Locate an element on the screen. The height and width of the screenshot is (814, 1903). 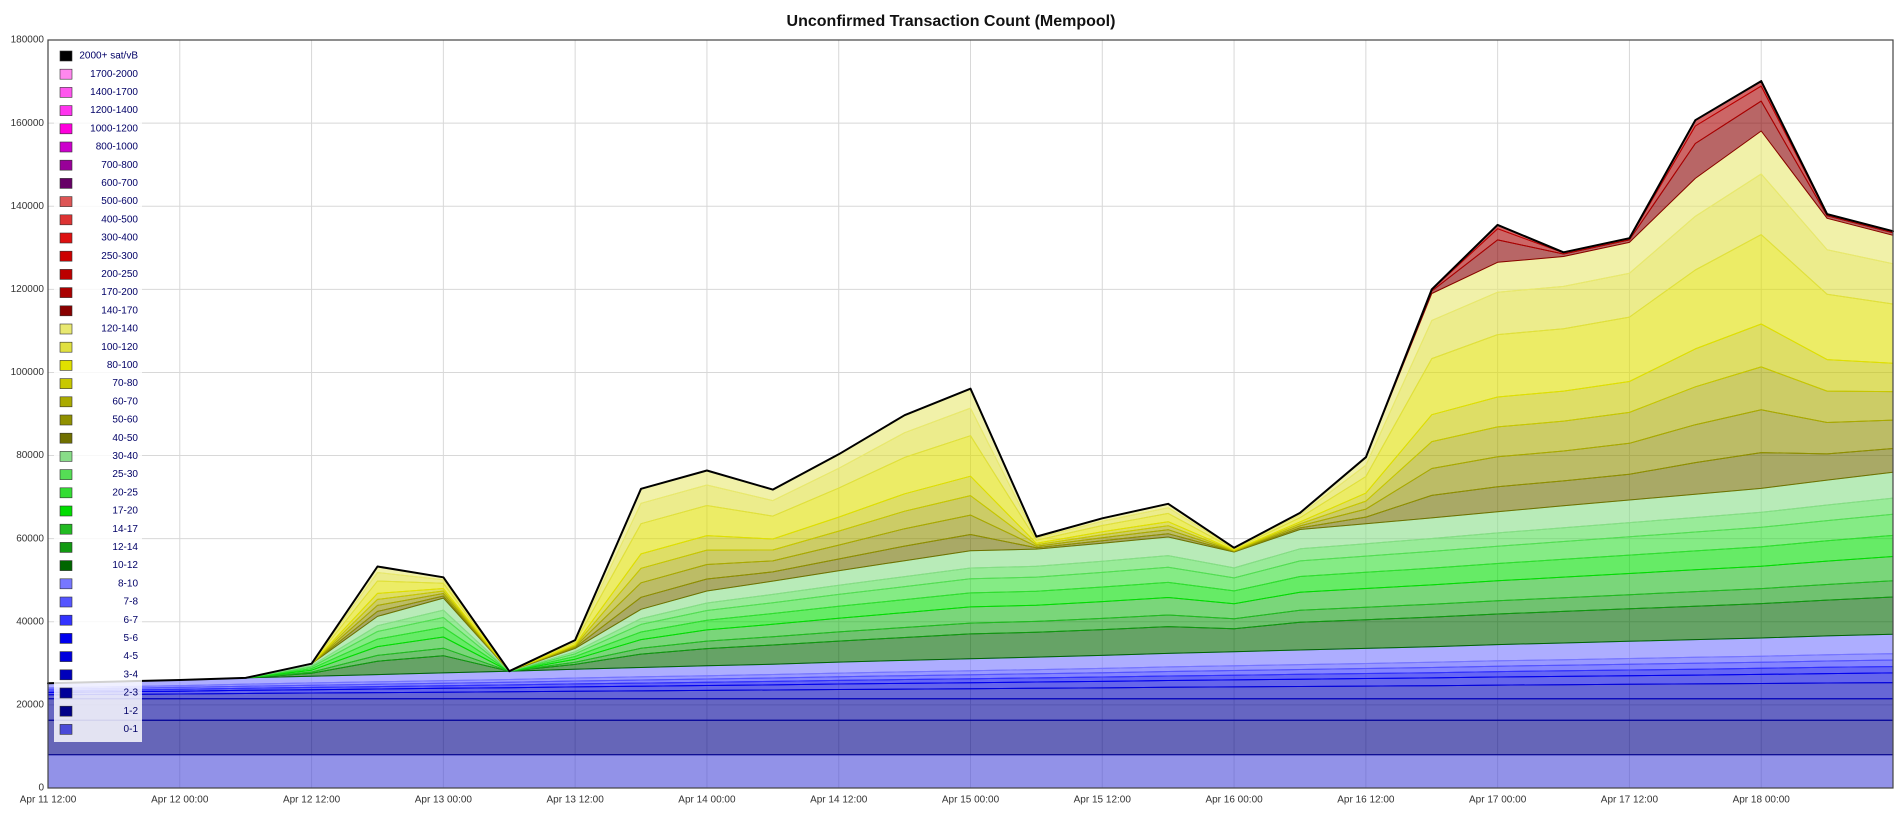
y-tick-label: 140000 is located at coordinates (28, 206).